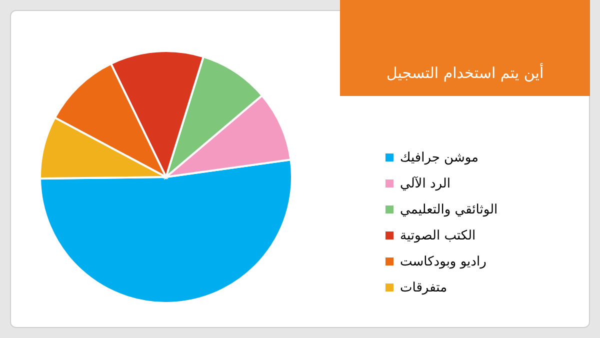 Image resolution: width=600 pixels, height=338 pixels. I want to click on legend-label: موشن جرافيك, so click(439, 158).